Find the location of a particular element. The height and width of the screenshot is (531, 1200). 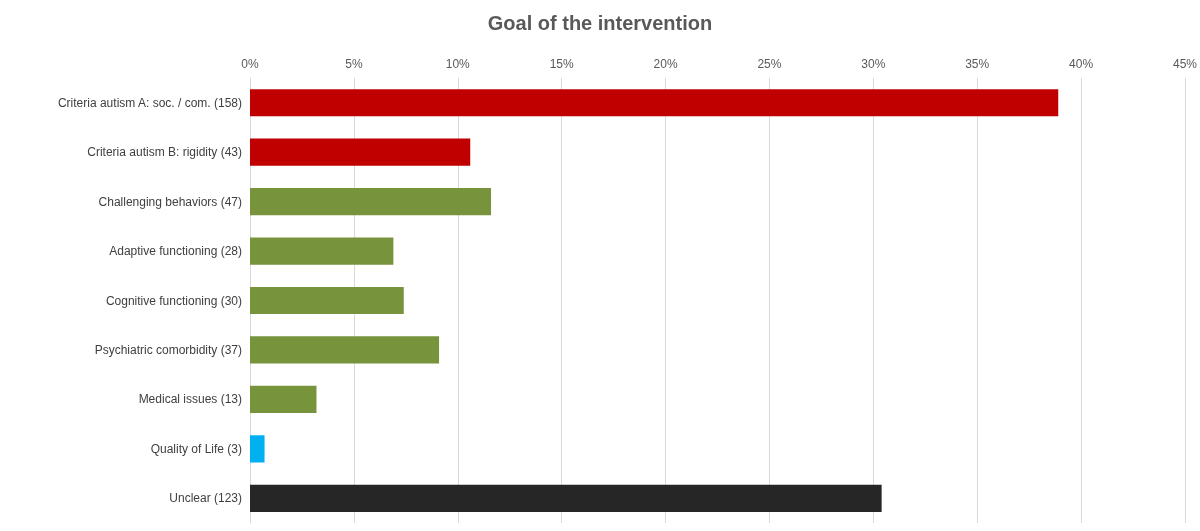

x-tick-label: 15% is located at coordinates (561, 64).